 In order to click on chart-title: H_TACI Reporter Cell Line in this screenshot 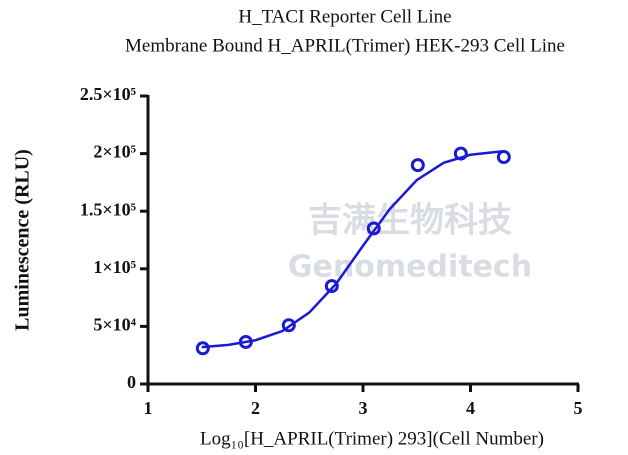, I will do `click(344, 16)`.